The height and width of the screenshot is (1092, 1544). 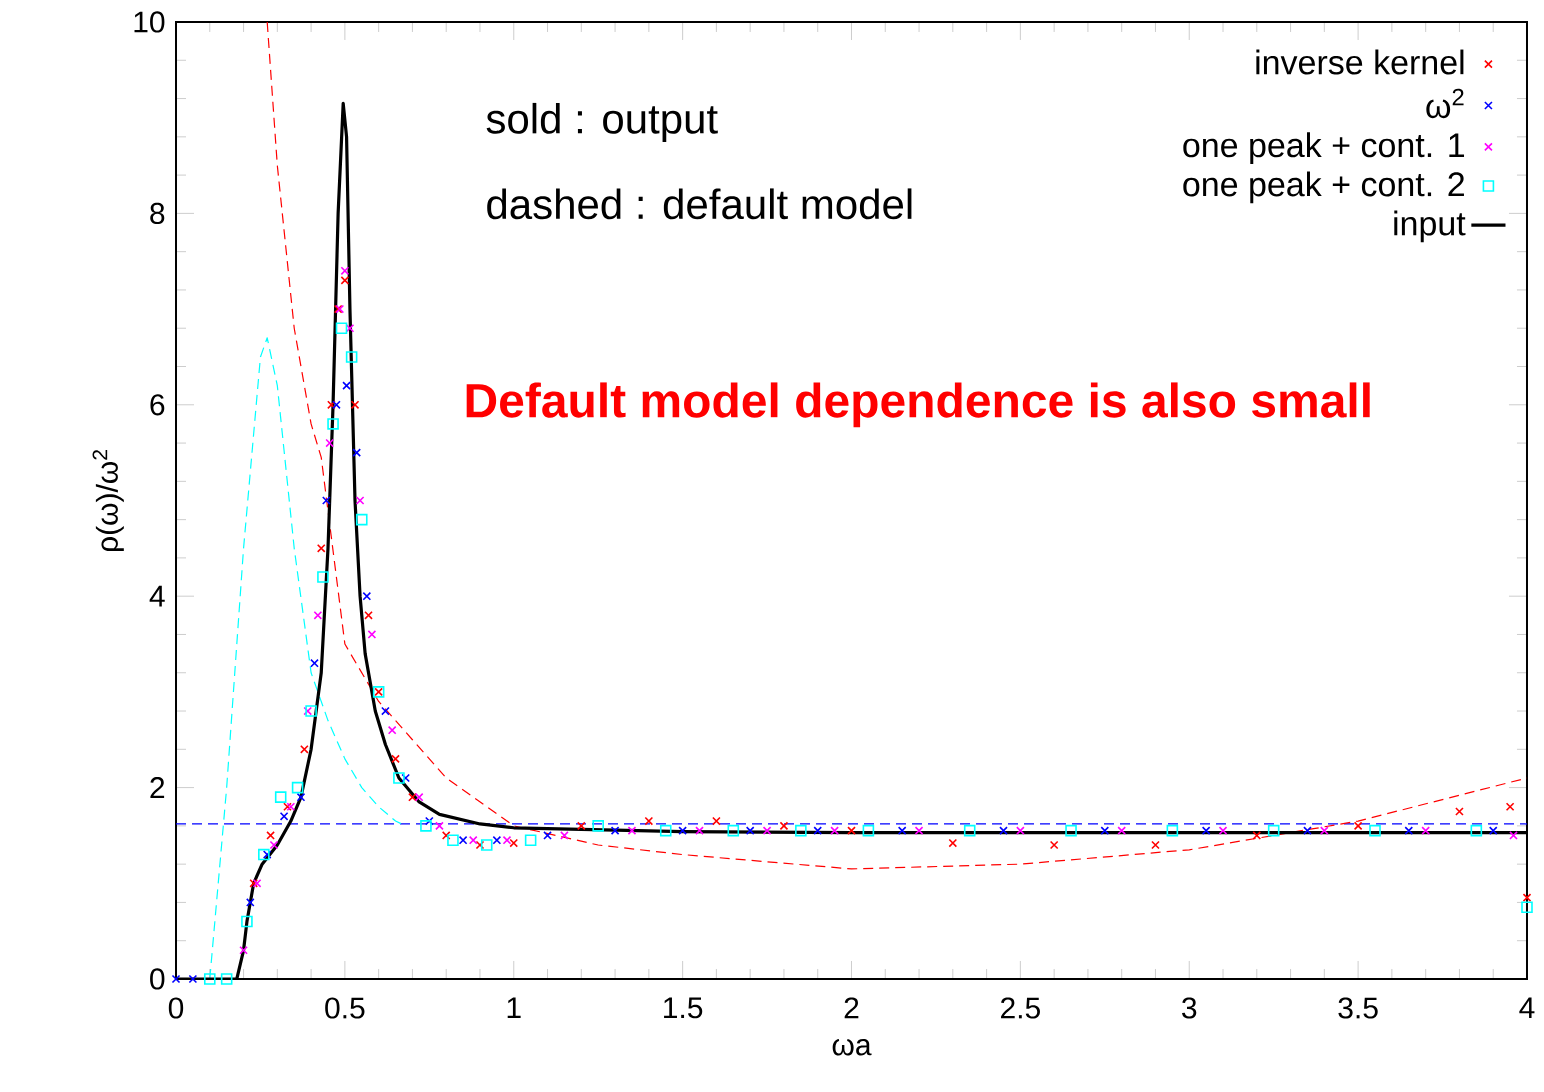 What do you see at coordinates (1430, 226) in the screenshot?
I see `legend-label: input` at bounding box center [1430, 226].